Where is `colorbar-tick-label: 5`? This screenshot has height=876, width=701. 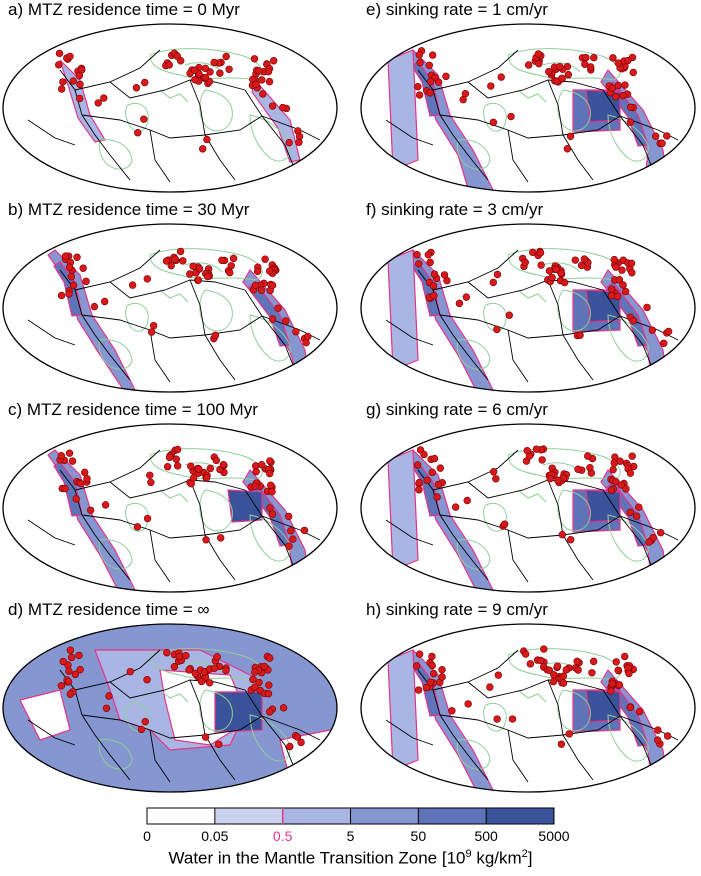
colorbar-tick-label: 5 is located at coordinates (350, 836).